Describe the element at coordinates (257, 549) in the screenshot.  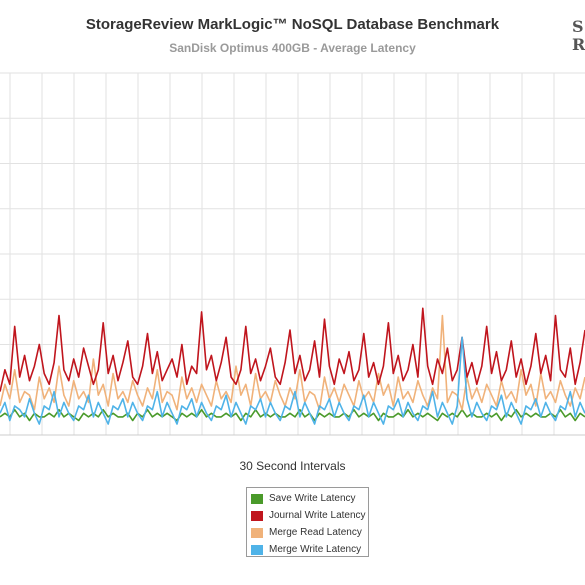
I see `legend-swatch-merge-write` at that location.